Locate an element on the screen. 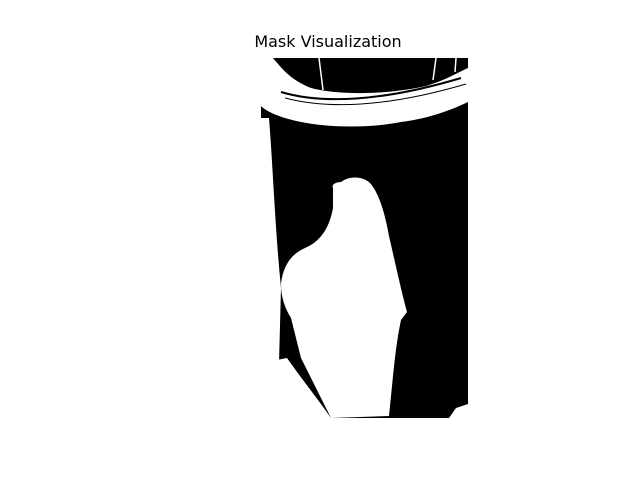 The image size is (640, 480). mask-top-band is located at coordinates (364, 92).